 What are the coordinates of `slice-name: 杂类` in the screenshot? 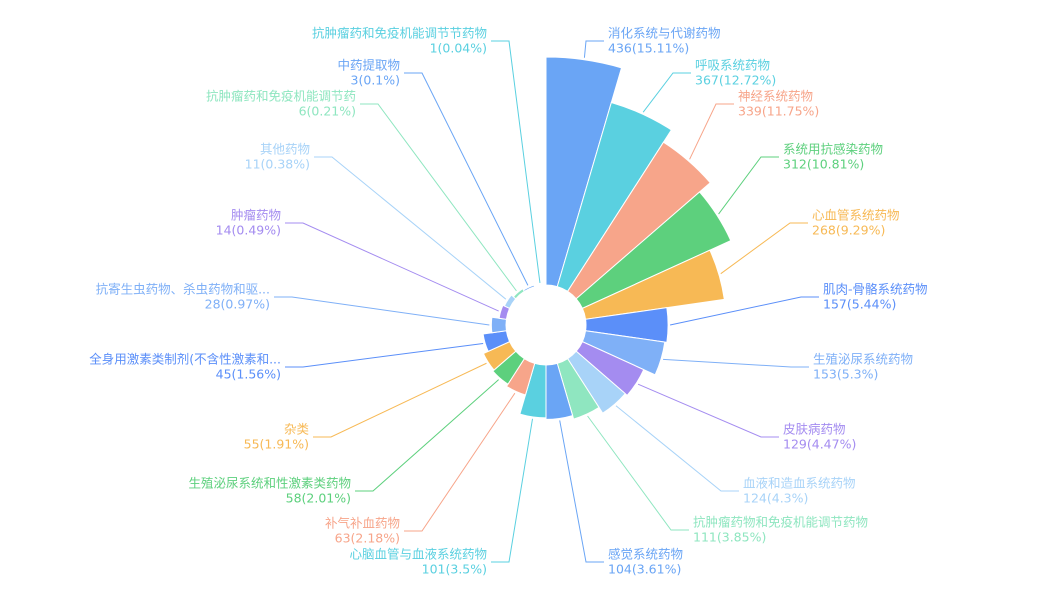 It's located at (297, 429).